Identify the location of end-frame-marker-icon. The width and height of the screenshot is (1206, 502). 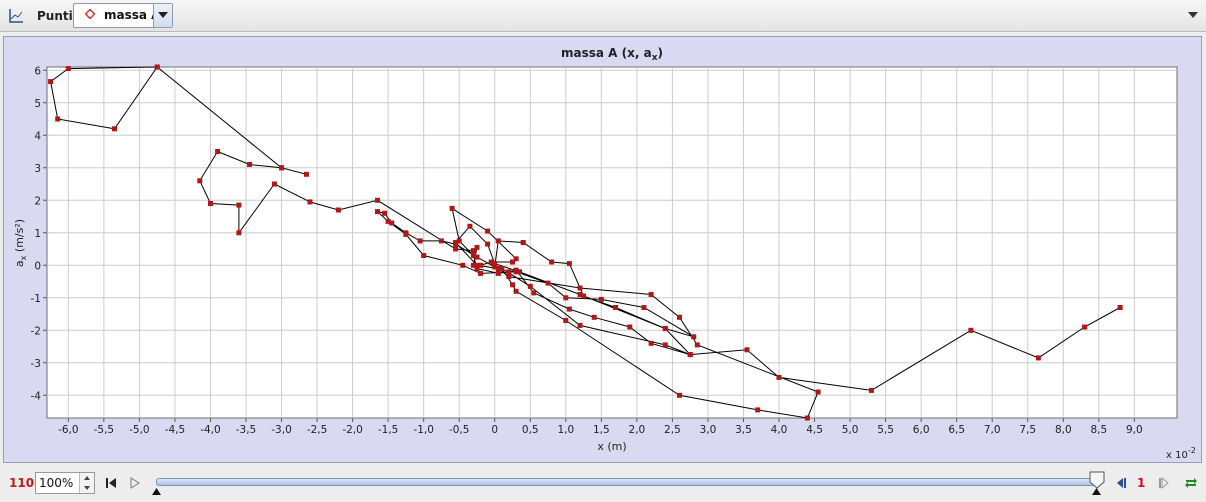
(1096, 491).